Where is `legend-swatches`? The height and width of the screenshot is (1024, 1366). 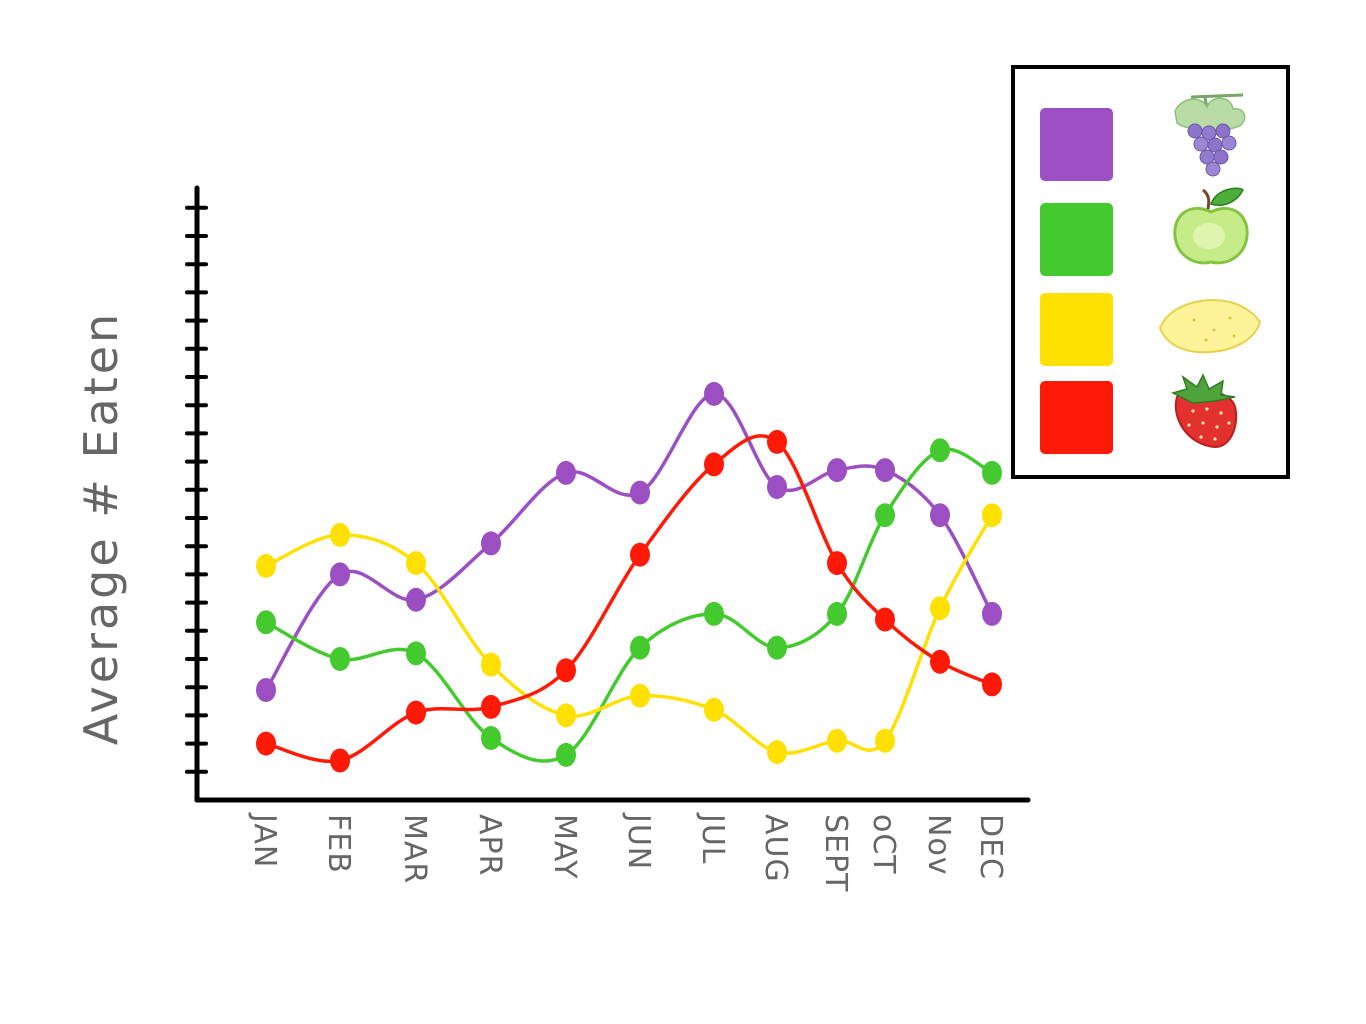
legend-swatches is located at coordinates (1076, 281).